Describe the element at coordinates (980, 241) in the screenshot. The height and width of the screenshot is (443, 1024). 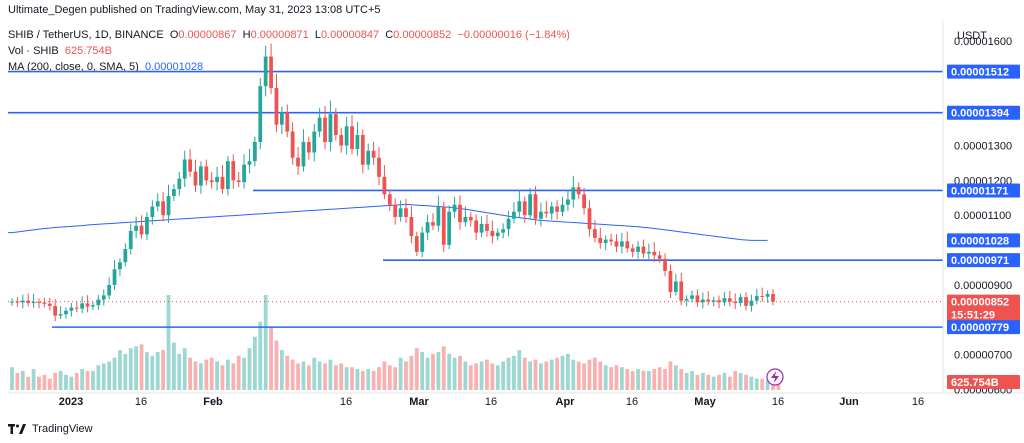
I see `price-label-text: 0.00001028` at that location.